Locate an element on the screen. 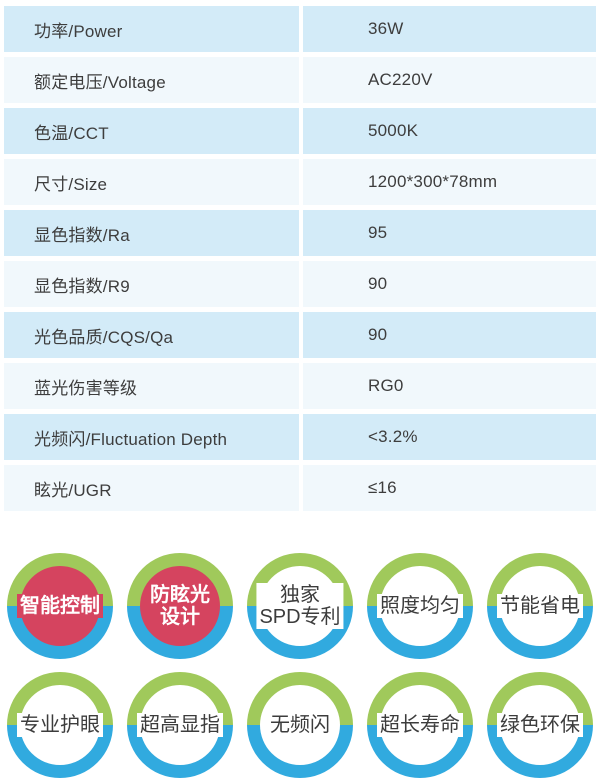 The image size is (600, 780). spec-value: <3.2% is located at coordinates (449, 437).